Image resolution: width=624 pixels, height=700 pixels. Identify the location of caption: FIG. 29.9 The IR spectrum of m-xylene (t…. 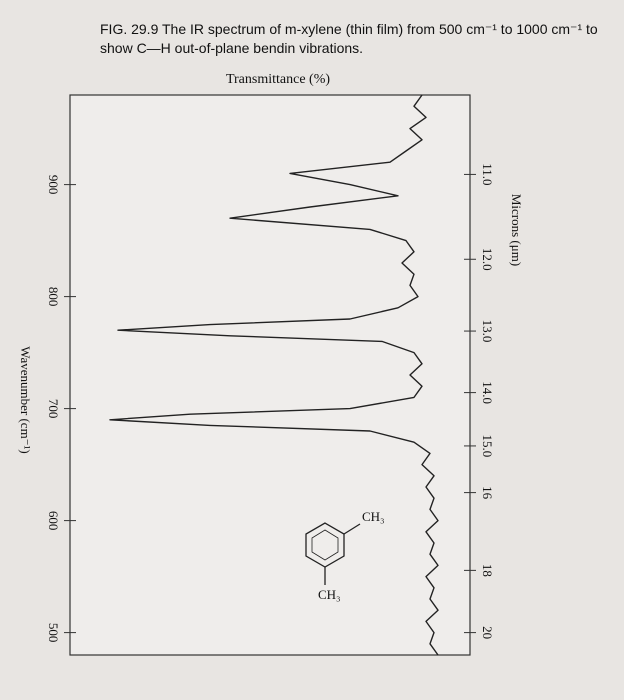
(349, 38).